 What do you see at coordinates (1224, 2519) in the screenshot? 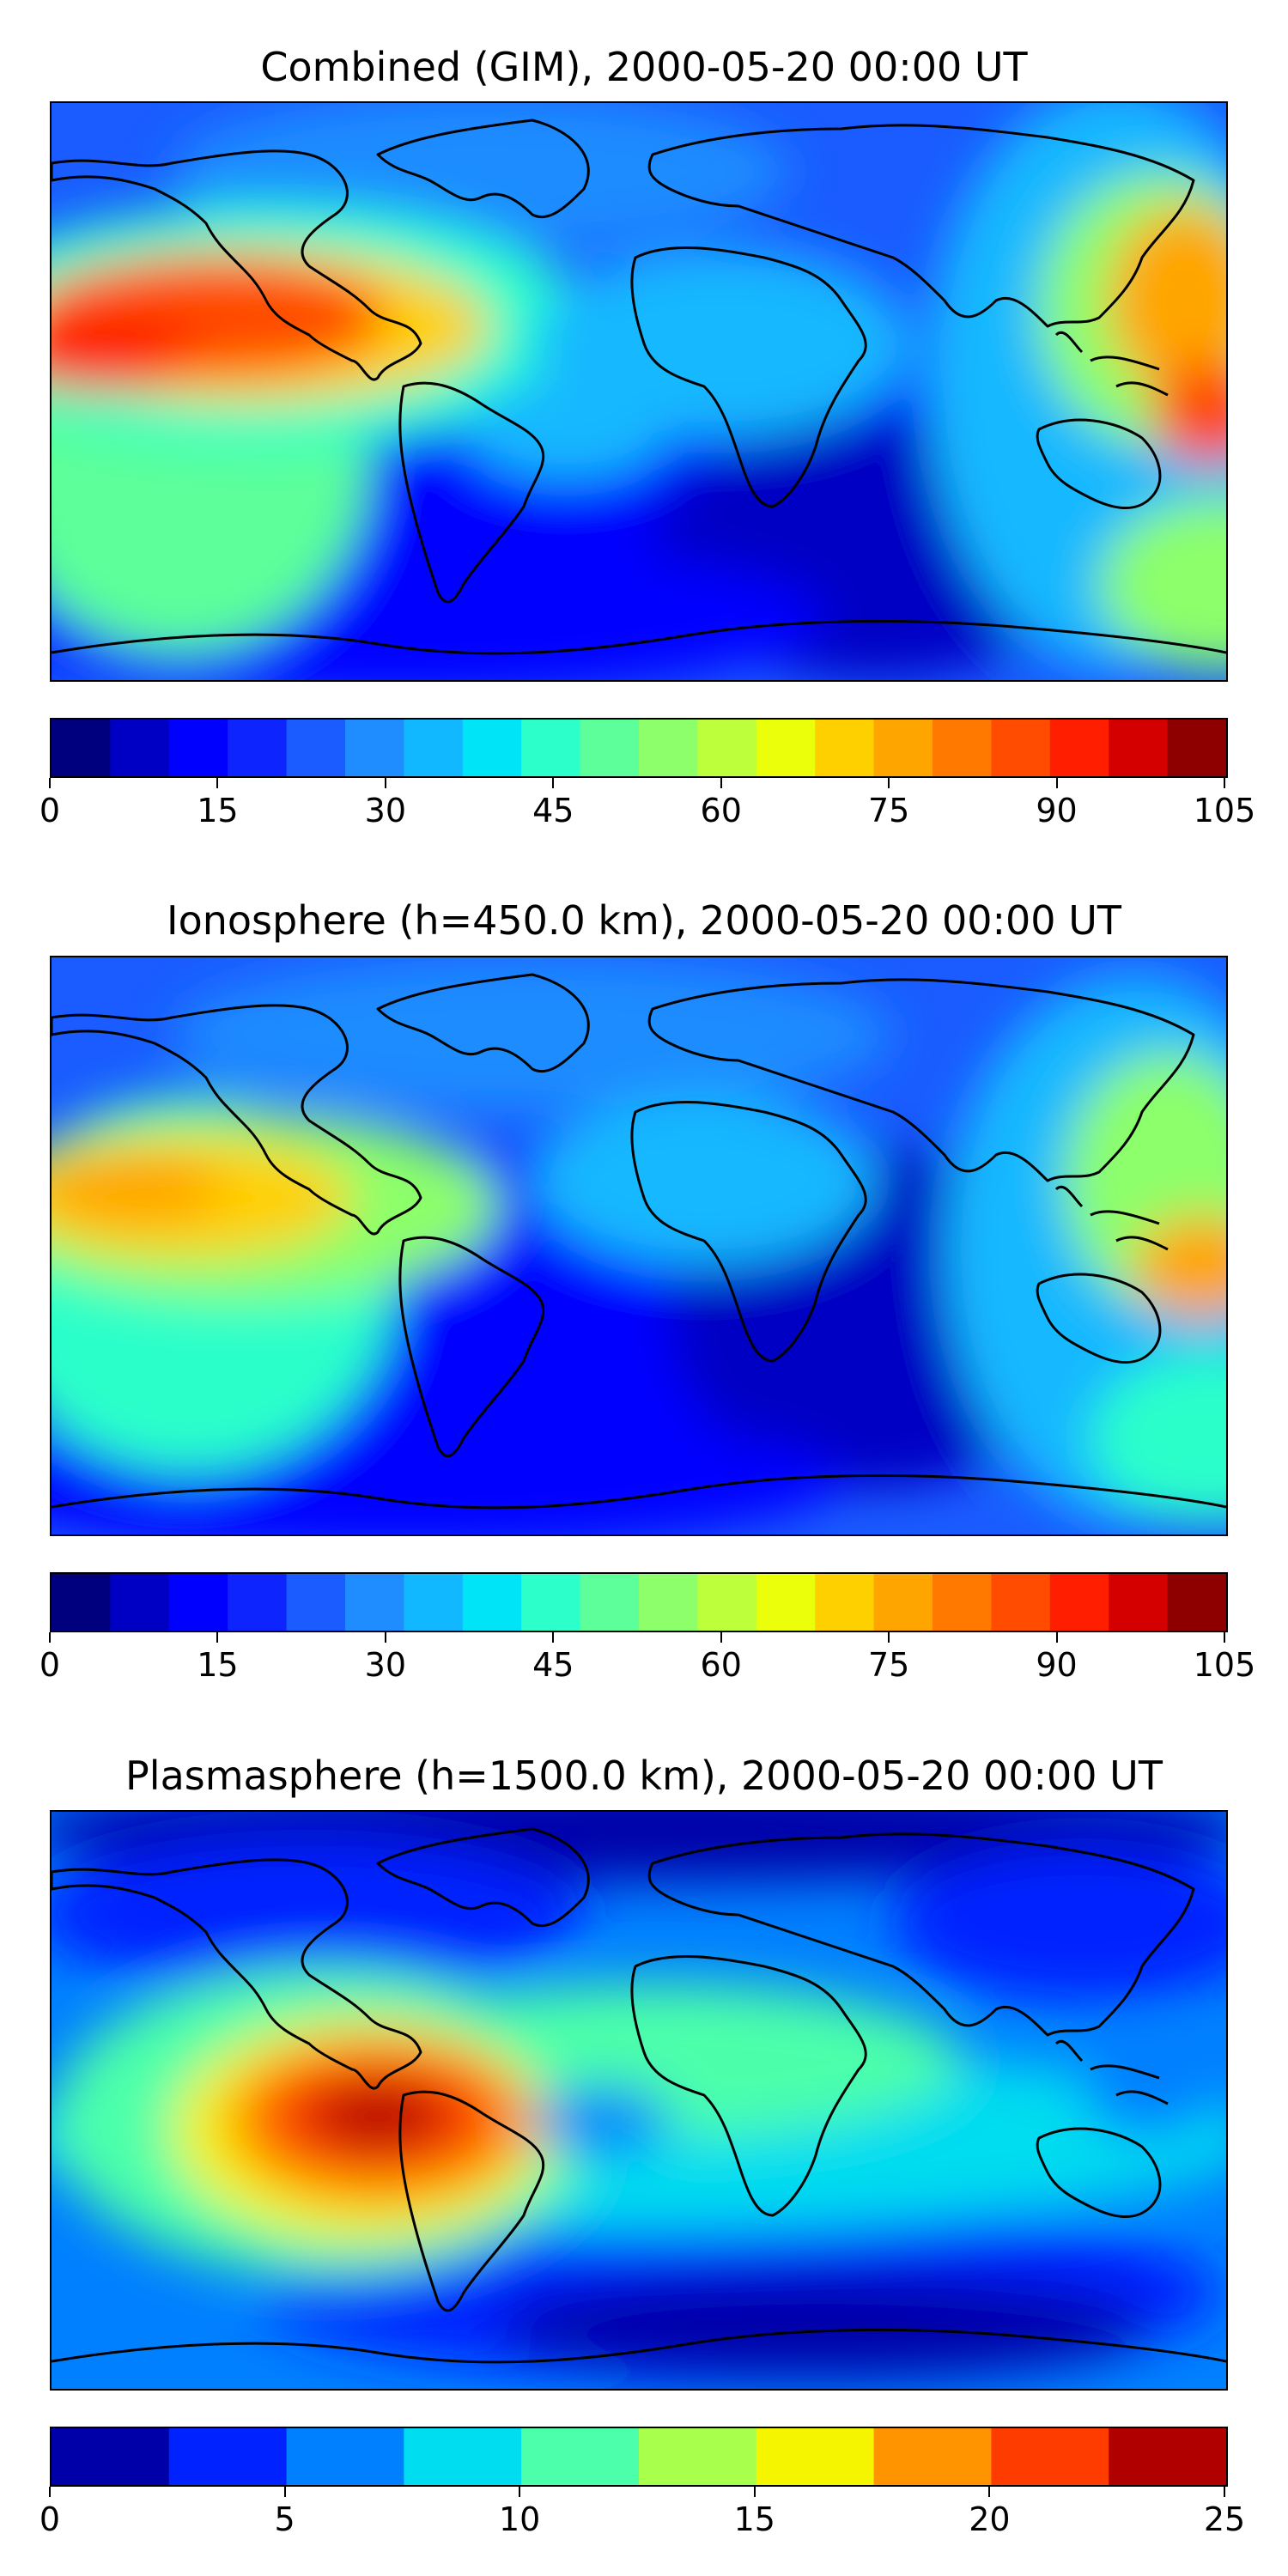
I see `colorbar-tick-label: 25` at bounding box center [1224, 2519].